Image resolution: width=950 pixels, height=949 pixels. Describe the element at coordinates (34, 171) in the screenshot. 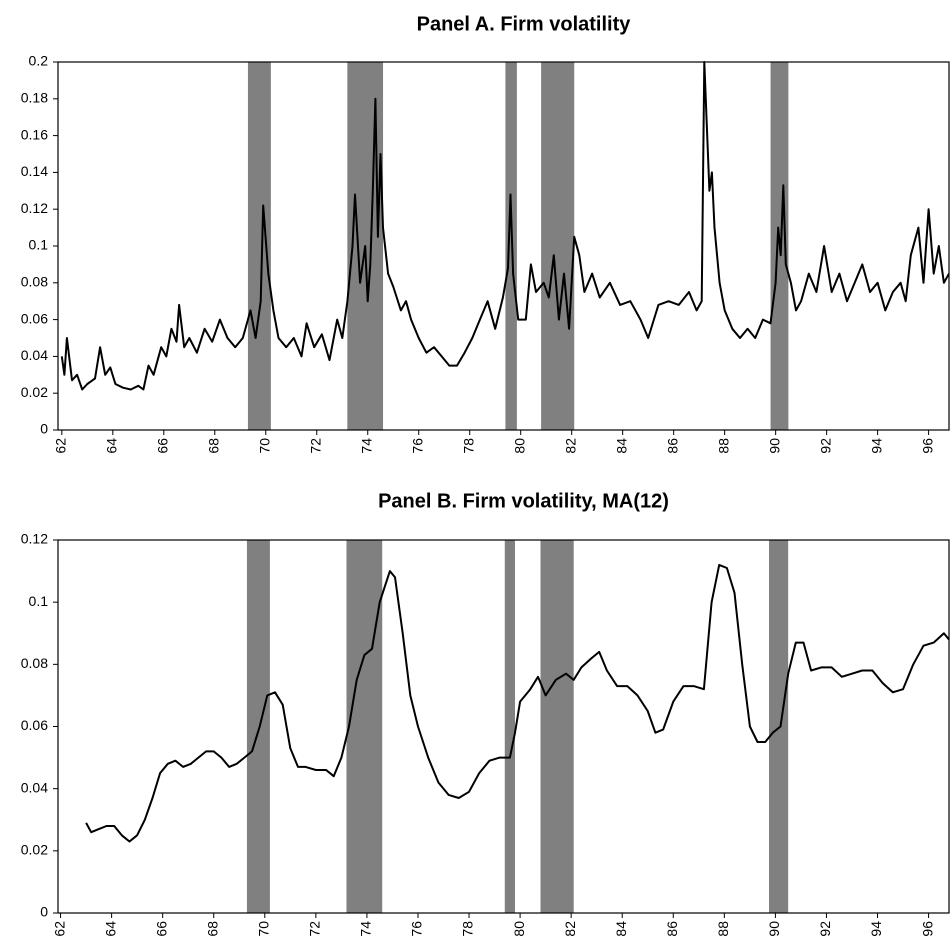

I see `y-tick-label: 0.14` at that location.